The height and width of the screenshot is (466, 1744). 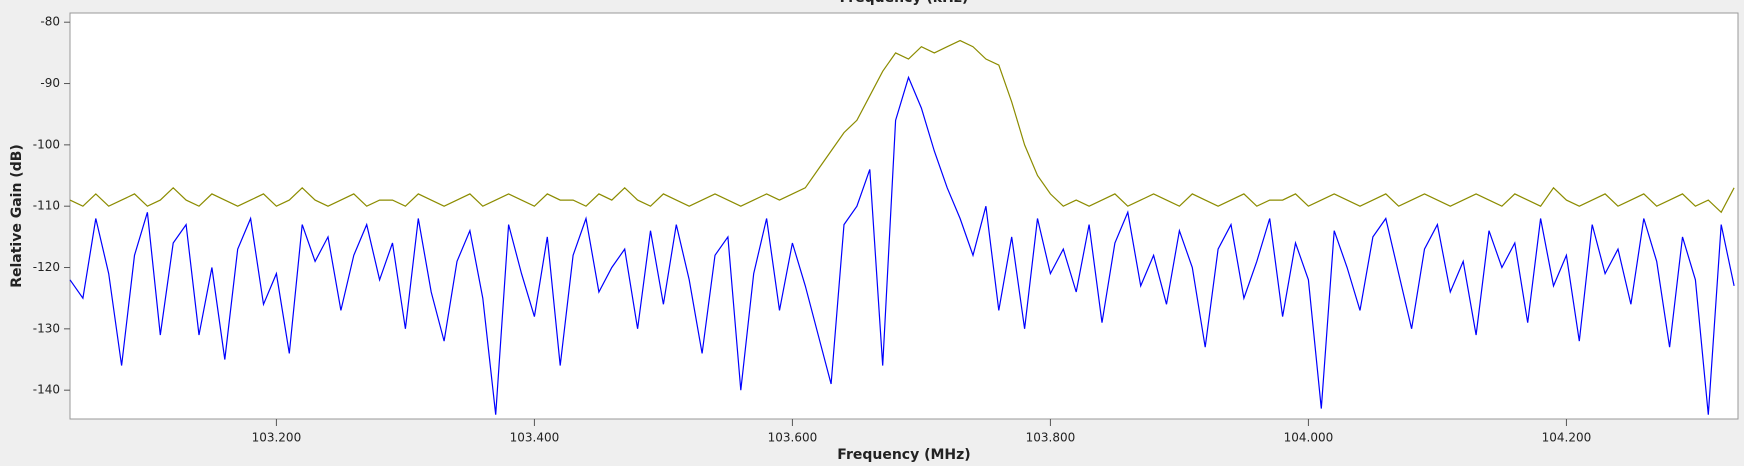 What do you see at coordinates (1051, 438) in the screenshot?
I see `x-tick-label: 103.800` at bounding box center [1051, 438].